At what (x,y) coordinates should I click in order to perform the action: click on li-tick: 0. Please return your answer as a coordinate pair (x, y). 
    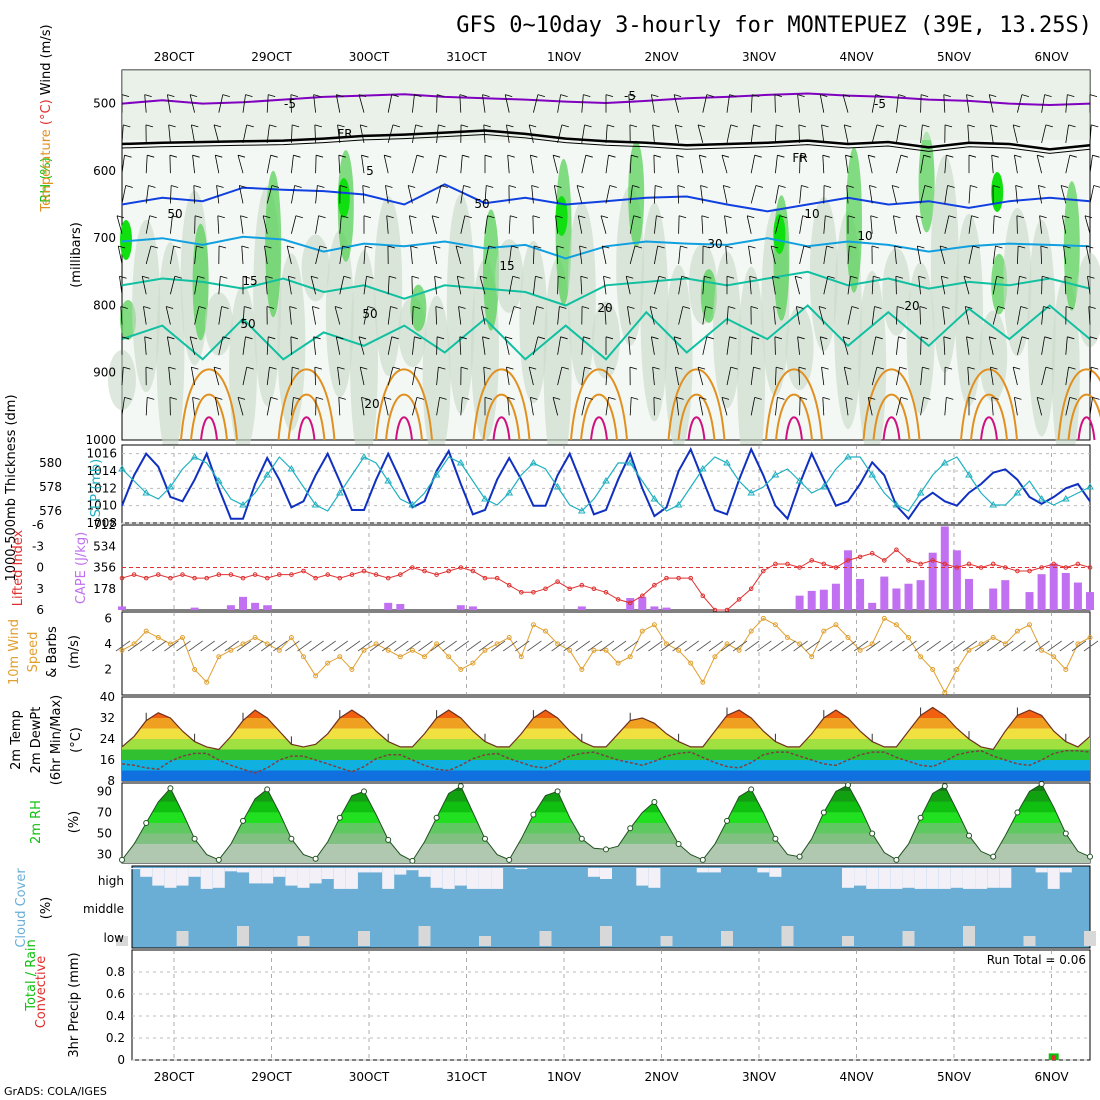
    Looking at the image, I should click on (40, 568).